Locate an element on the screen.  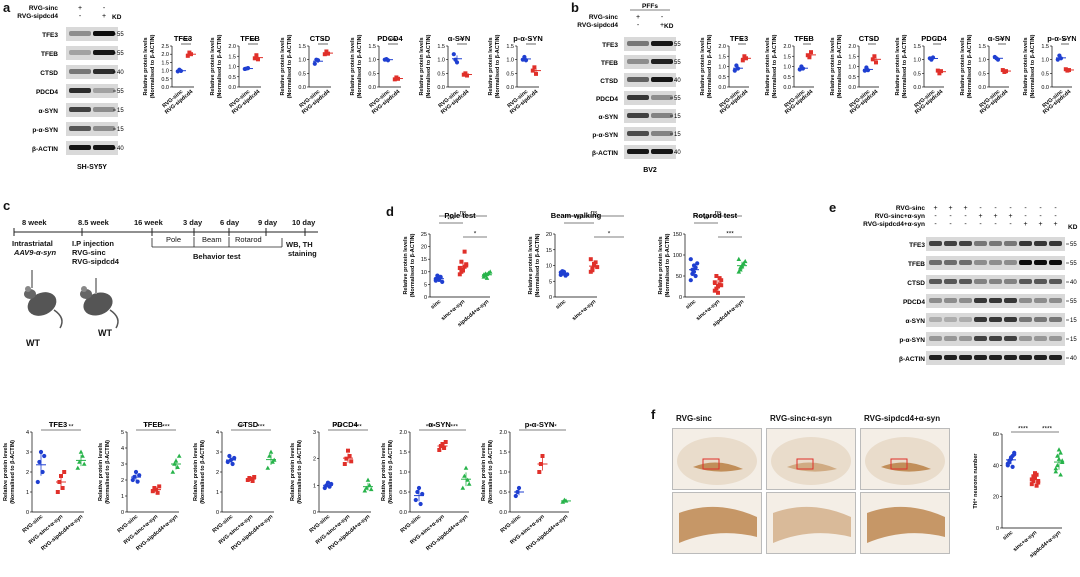
significance-label: ** is located at coordinates (1065, 41).